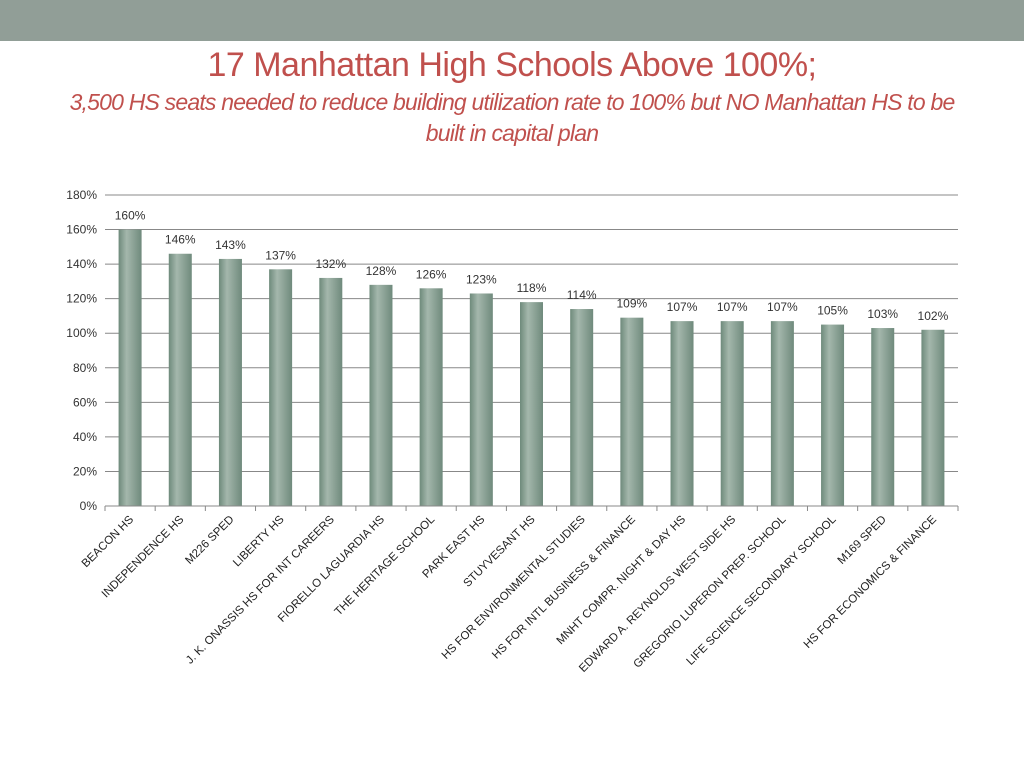 Image resolution: width=1024 pixels, height=768 pixels. What do you see at coordinates (512, 65) in the screenshot?
I see `slide-title: 17 Manhattan High Schools Above 100%;` at bounding box center [512, 65].